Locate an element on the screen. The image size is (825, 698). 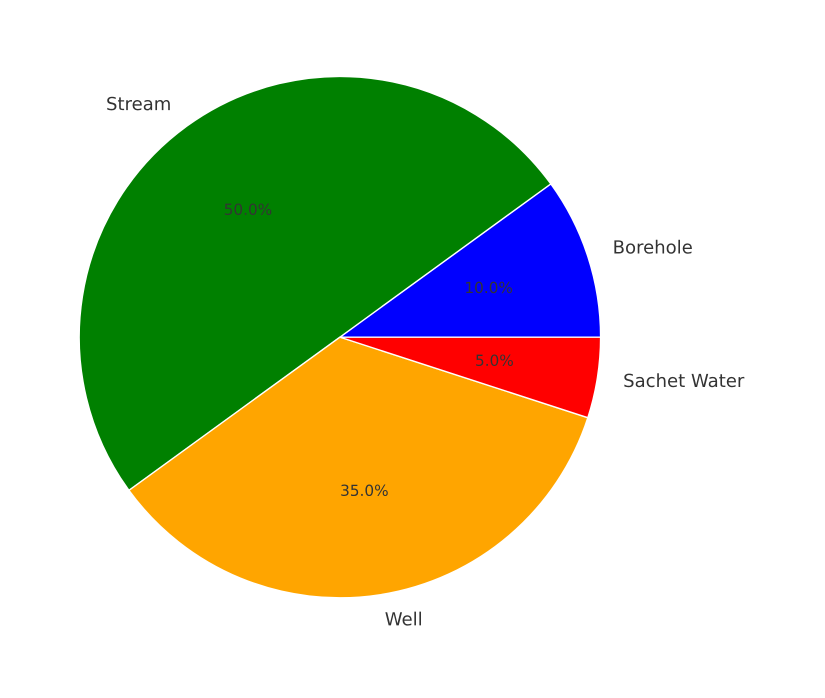
slice-label: Borehole is located at coordinates (653, 247).